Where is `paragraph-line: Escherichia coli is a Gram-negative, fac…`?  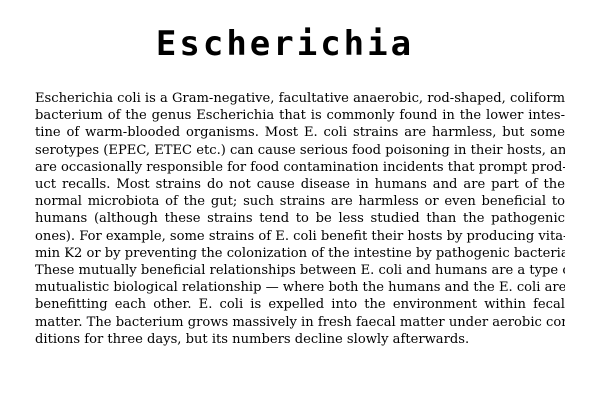
paragraph-line: Escherichia coli is a Gram-negative, fac… is located at coordinates (300, 98).